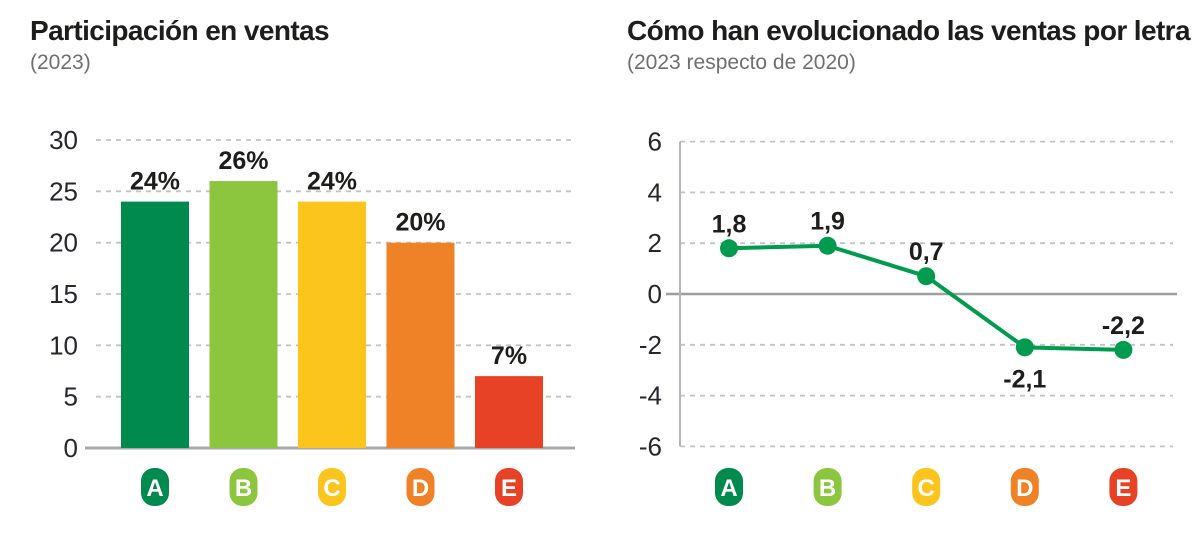 This screenshot has height=540, width=1200. What do you see at coordinates (243, 315) in the screenshot?
I see `bar-B` at bounding box center [243, 315].